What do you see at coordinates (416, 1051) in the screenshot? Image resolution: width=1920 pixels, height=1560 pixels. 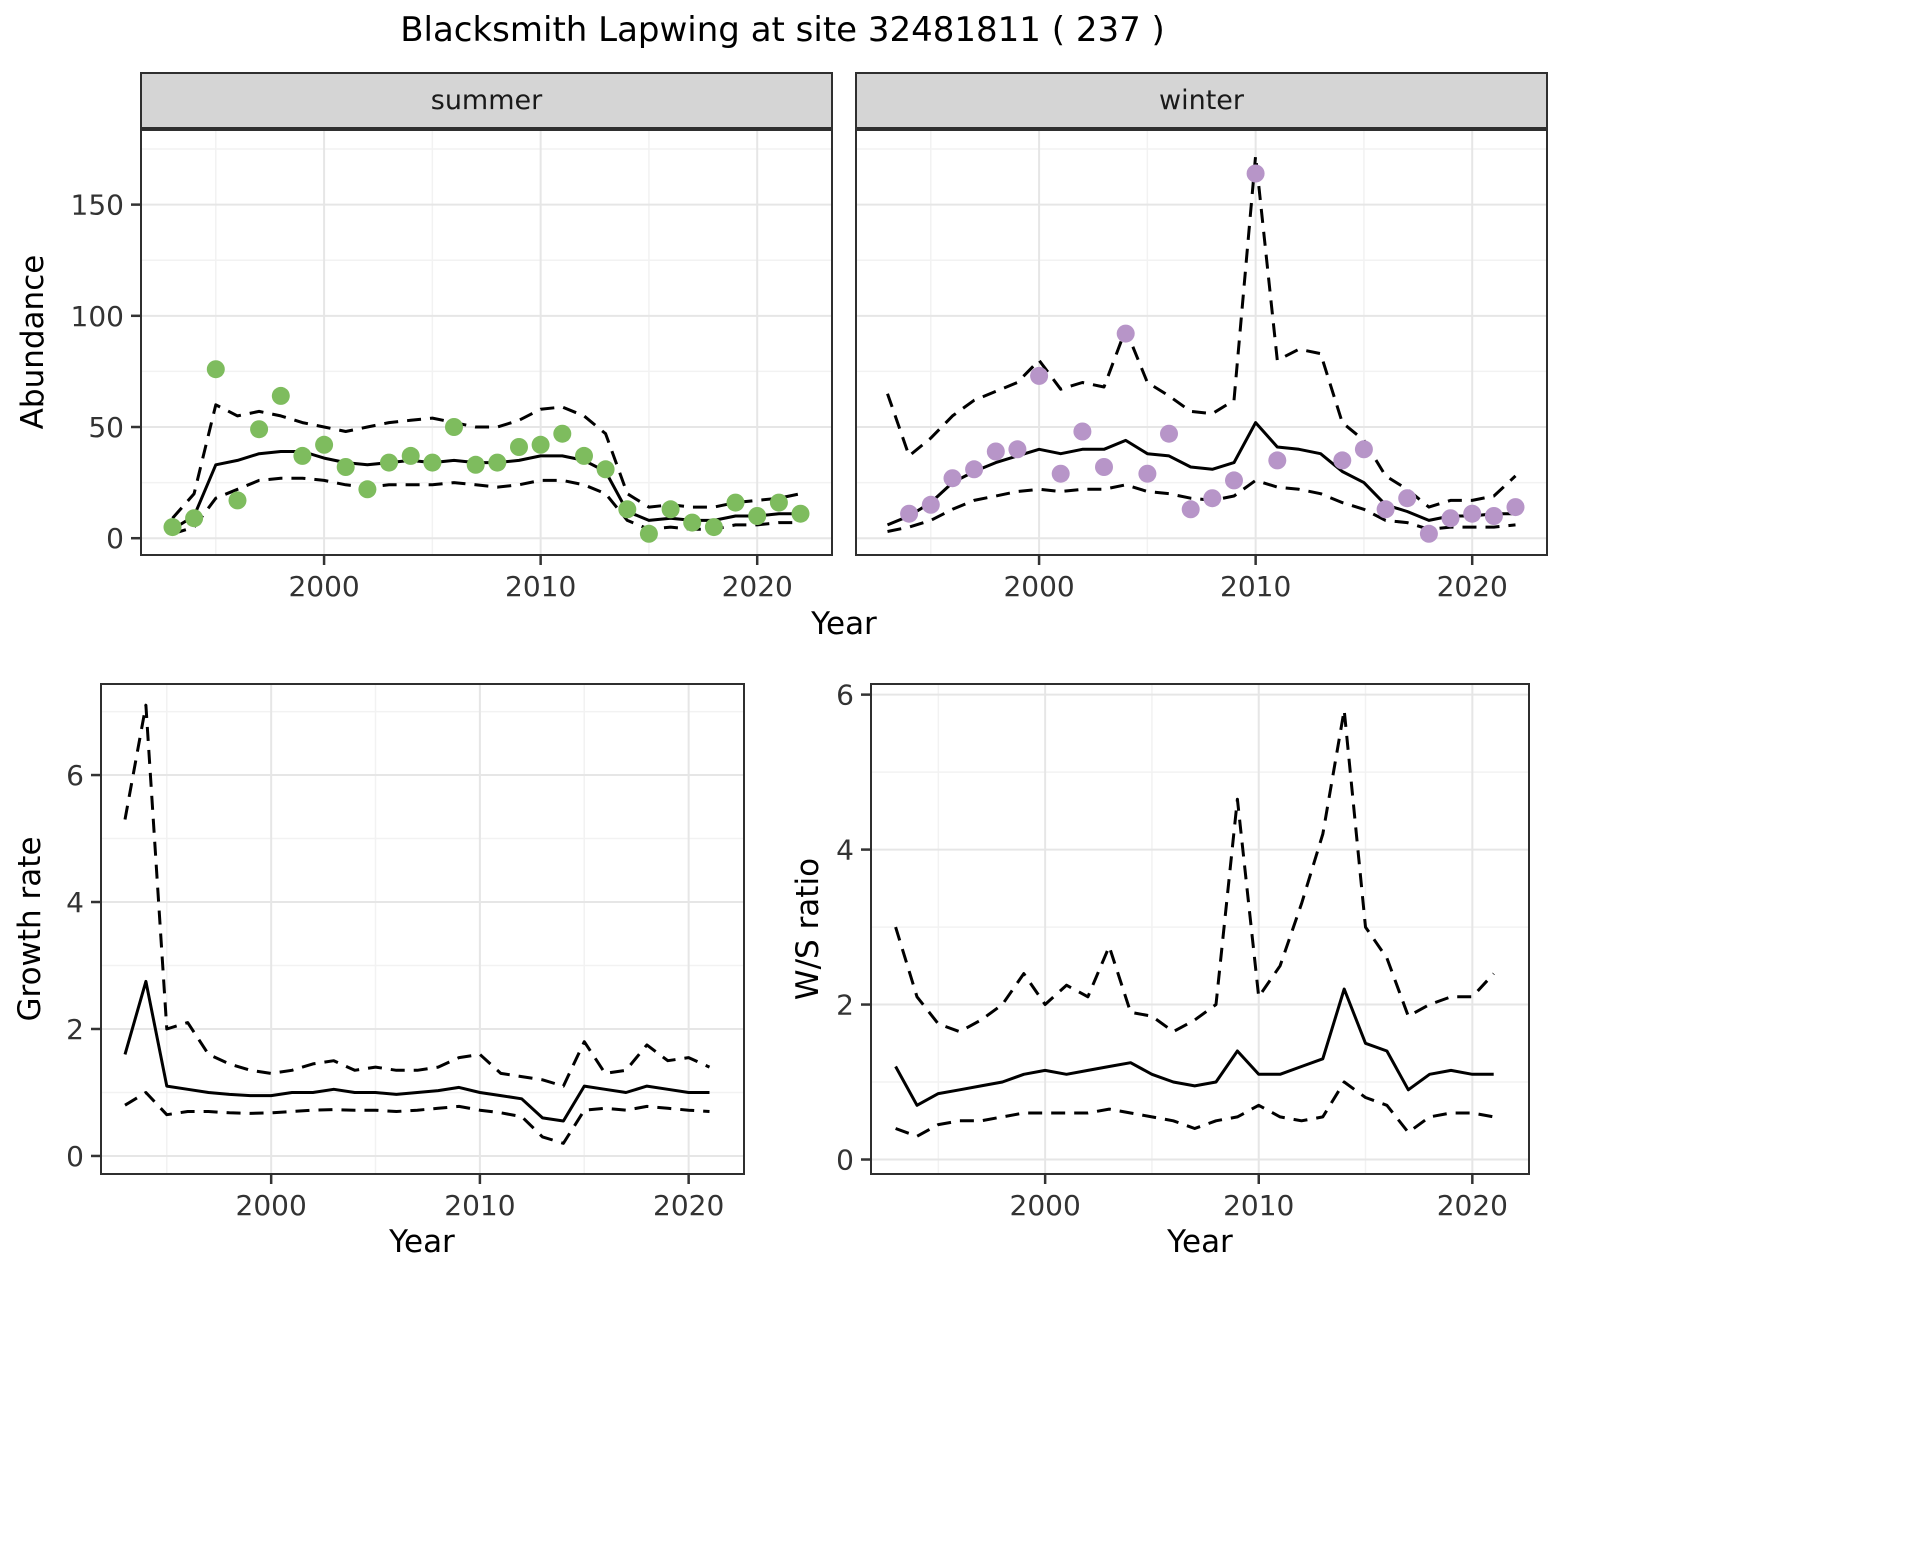 I see `growth-rate-fit-line` at bounding box center [416, 1051].